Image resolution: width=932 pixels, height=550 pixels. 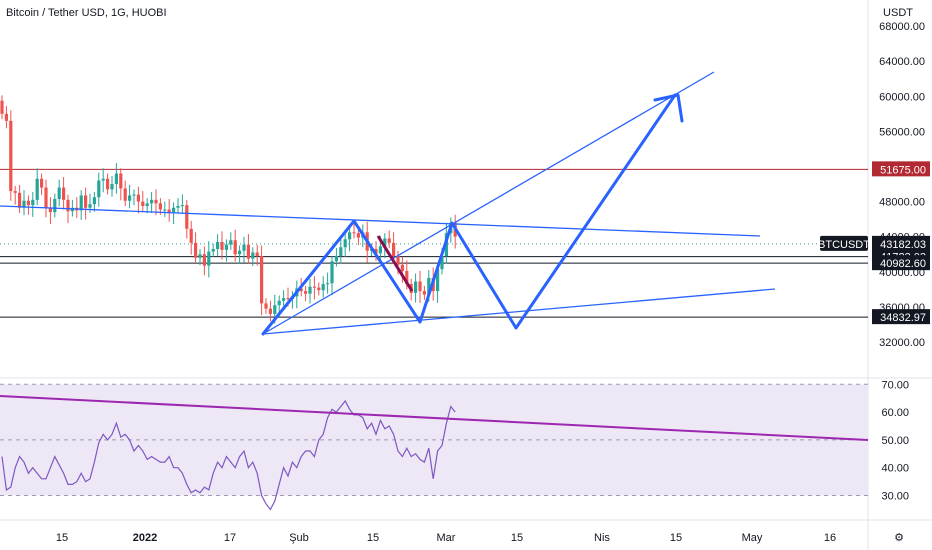 I want to click on symbol-tag-label: BTCUSDT, so click(x=844, y=245).